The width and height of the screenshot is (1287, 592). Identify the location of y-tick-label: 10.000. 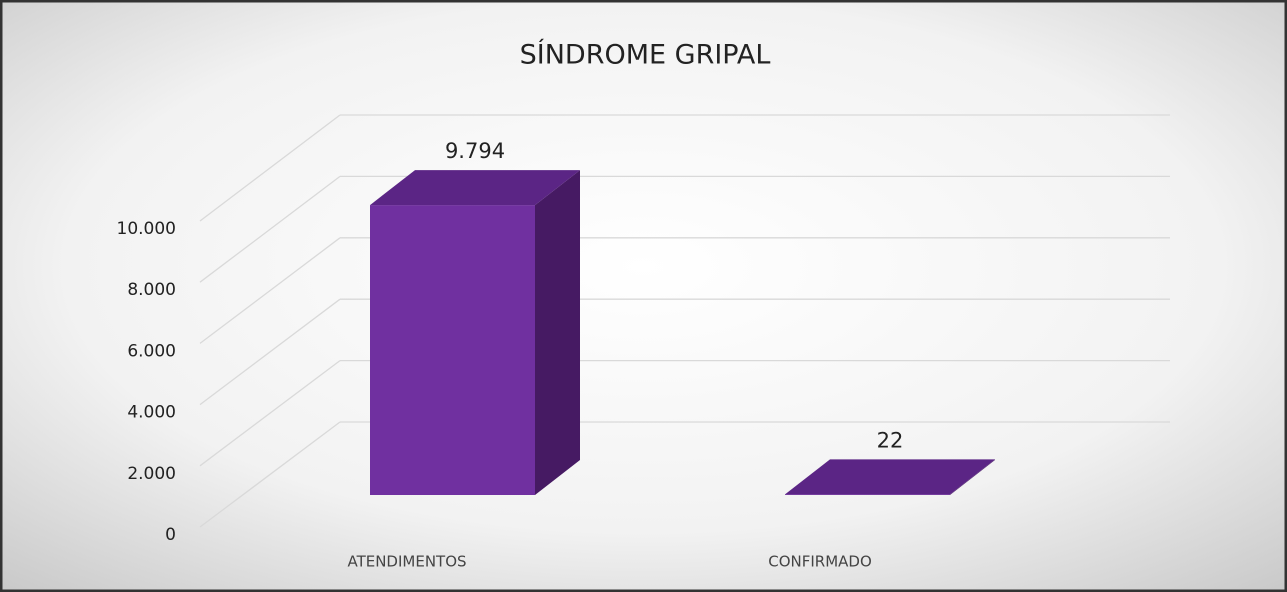
(146, 229).